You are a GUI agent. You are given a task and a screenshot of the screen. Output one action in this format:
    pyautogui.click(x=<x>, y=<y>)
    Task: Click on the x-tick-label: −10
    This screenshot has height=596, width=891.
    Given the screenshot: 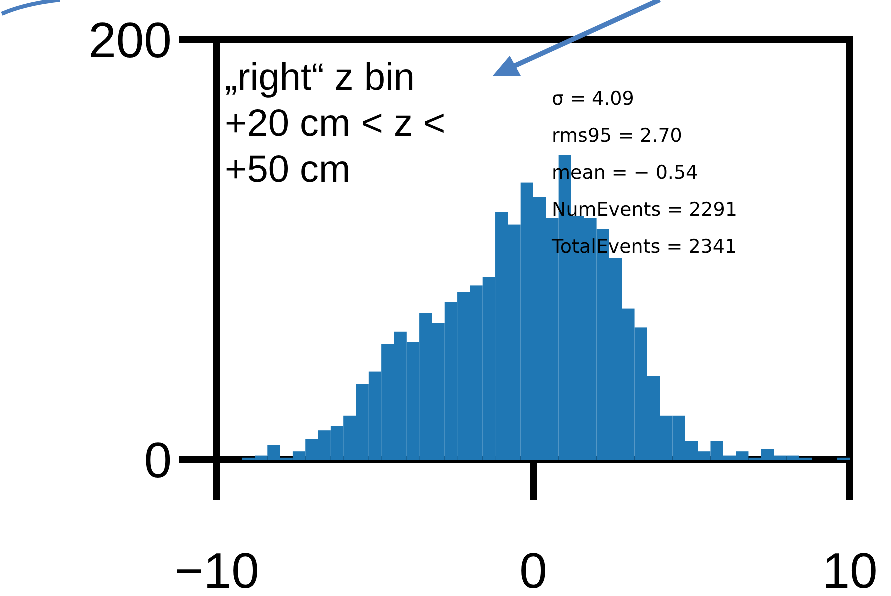 What is the action you would take?
    pyautogui.click(x=217, y=569)
    